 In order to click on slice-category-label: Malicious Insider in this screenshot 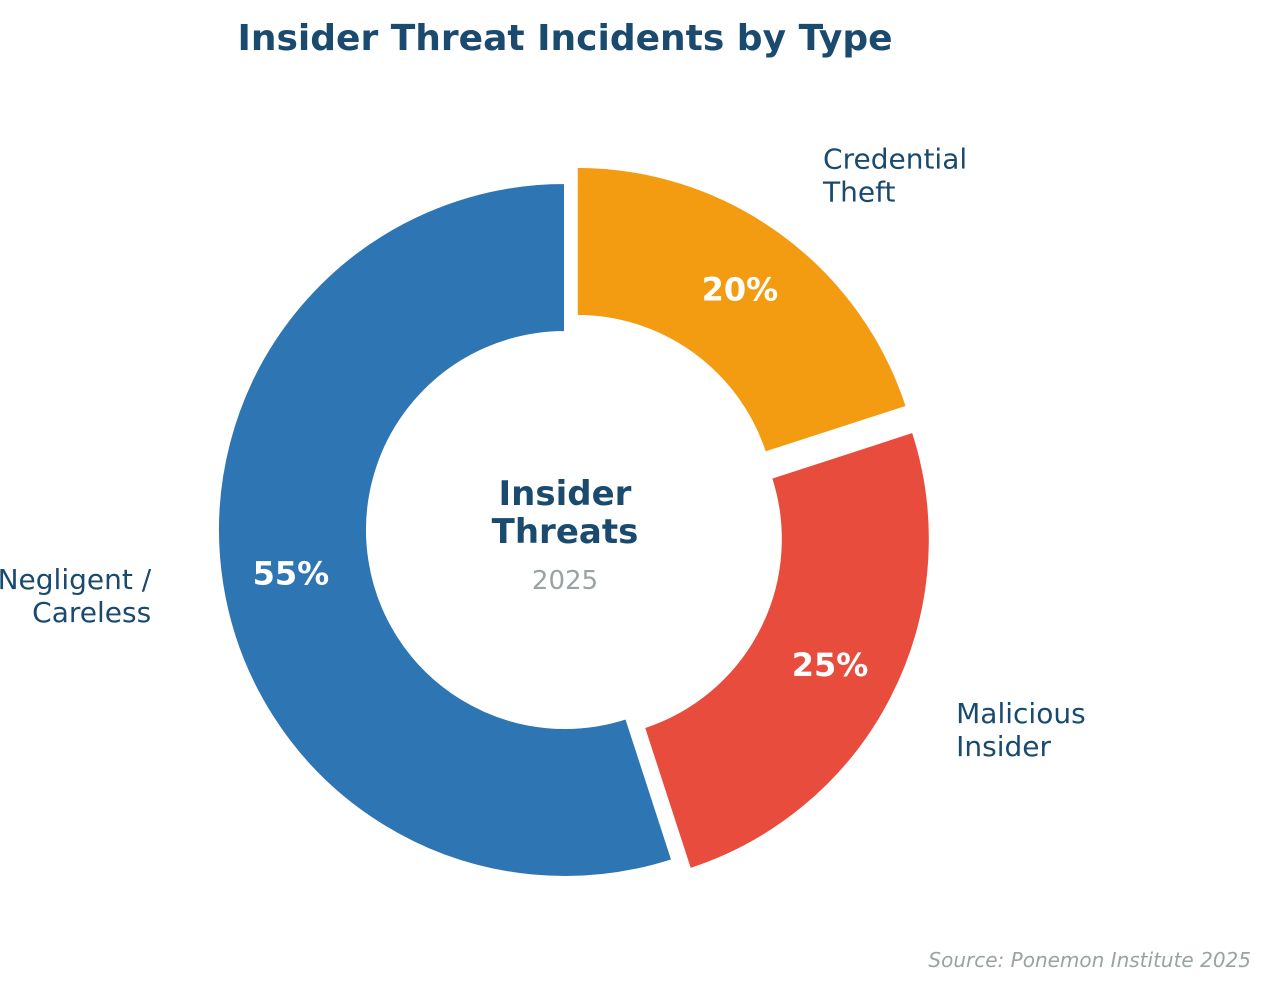, I will do `click(1021, 730)`.